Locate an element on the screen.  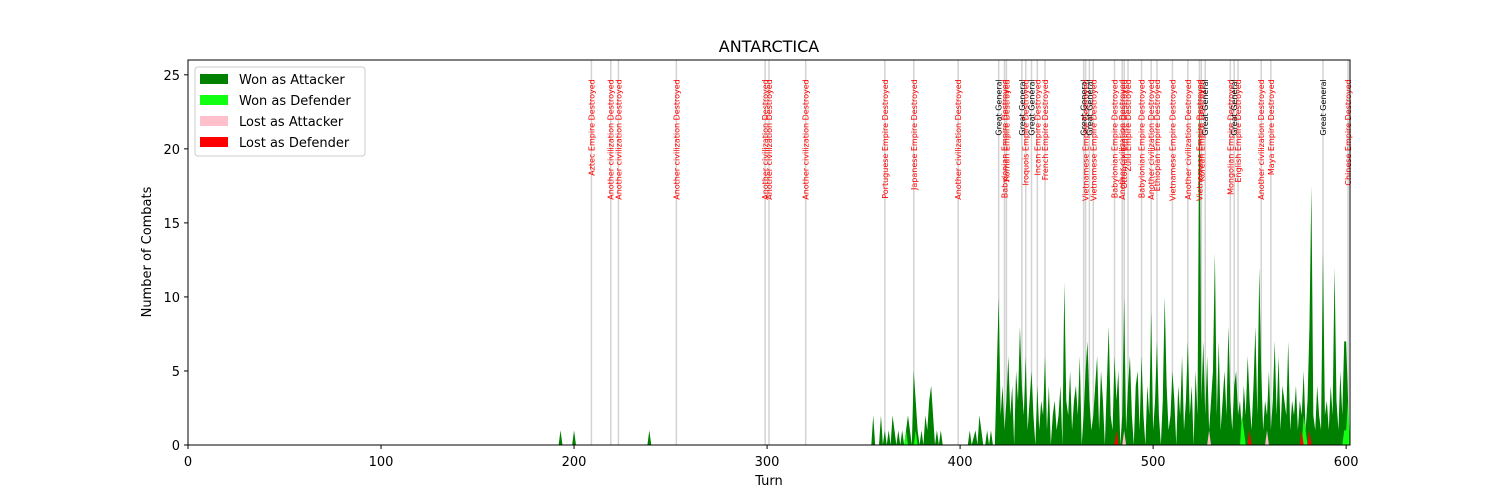
event-label: Maya Empire Destroyed is located at coordinates (1271, 127).